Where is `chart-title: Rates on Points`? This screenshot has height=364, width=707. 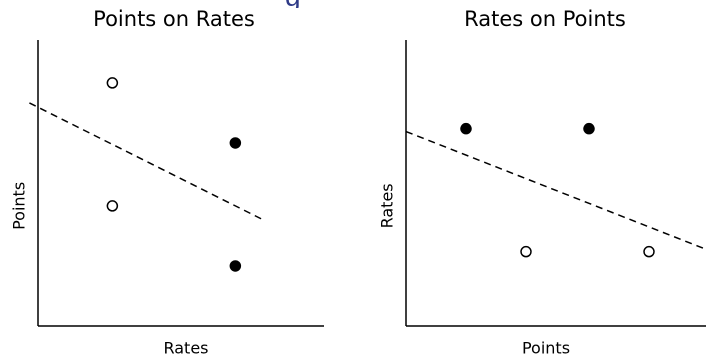
chart-title: Rates on Points is located at coordinates (545, 19).